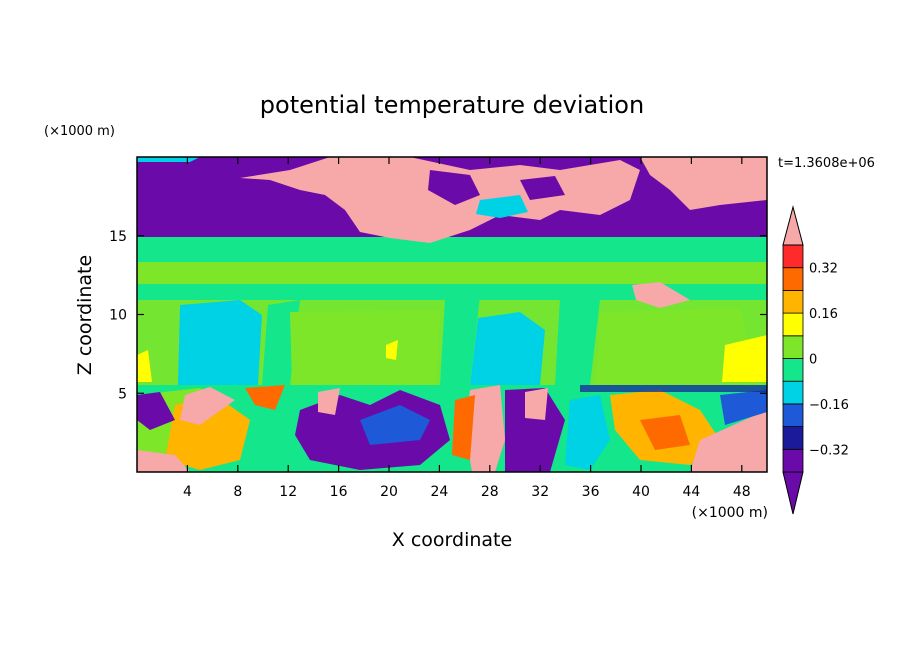  Describe the element at coordinates (703, 183) in the screenshot. I see `pink-patch-upper-right` at that location.